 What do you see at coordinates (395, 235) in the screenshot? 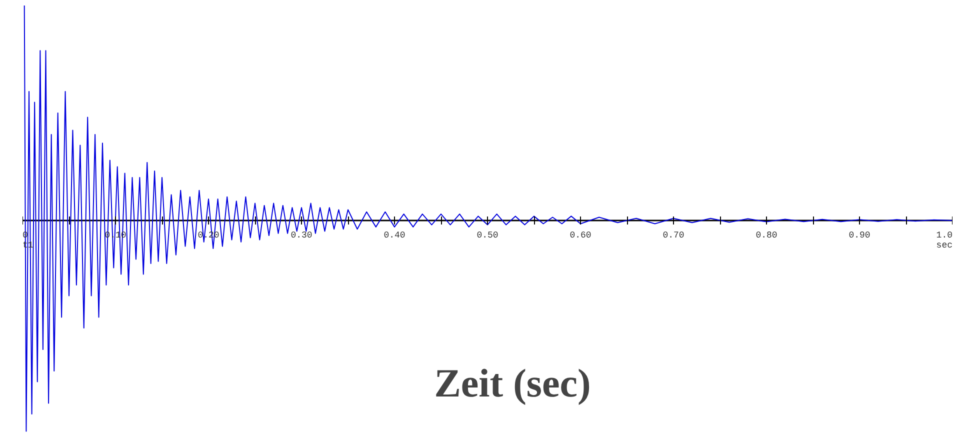
I see `x-tick-label: 0.40` at bounding box center [395, 235].